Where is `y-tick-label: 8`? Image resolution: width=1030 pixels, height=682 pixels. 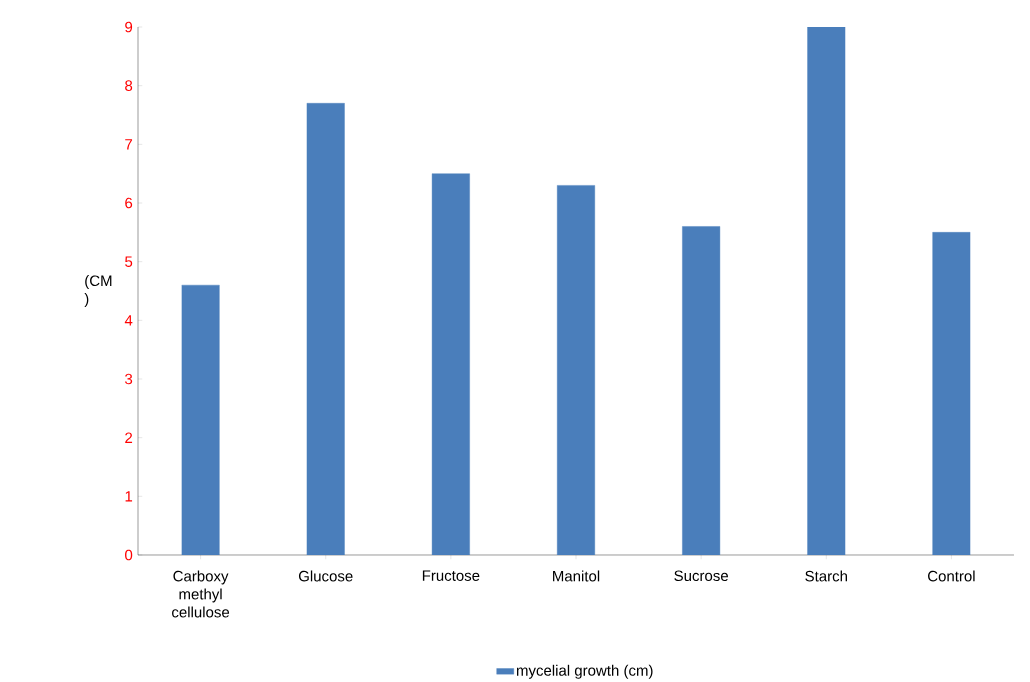
y-tick-label: 8 is located at coordinates (129, 86).